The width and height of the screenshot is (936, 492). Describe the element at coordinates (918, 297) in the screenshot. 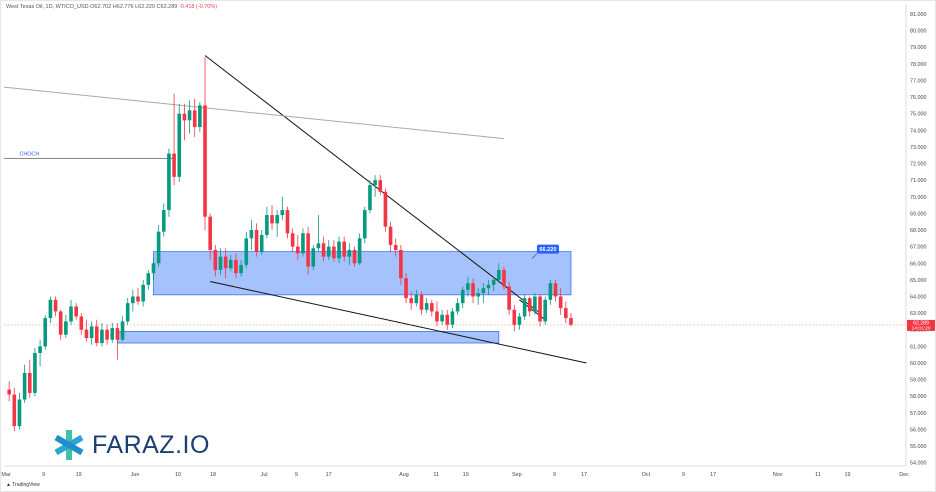

I see `y-tick-label: 64.000` at that location.